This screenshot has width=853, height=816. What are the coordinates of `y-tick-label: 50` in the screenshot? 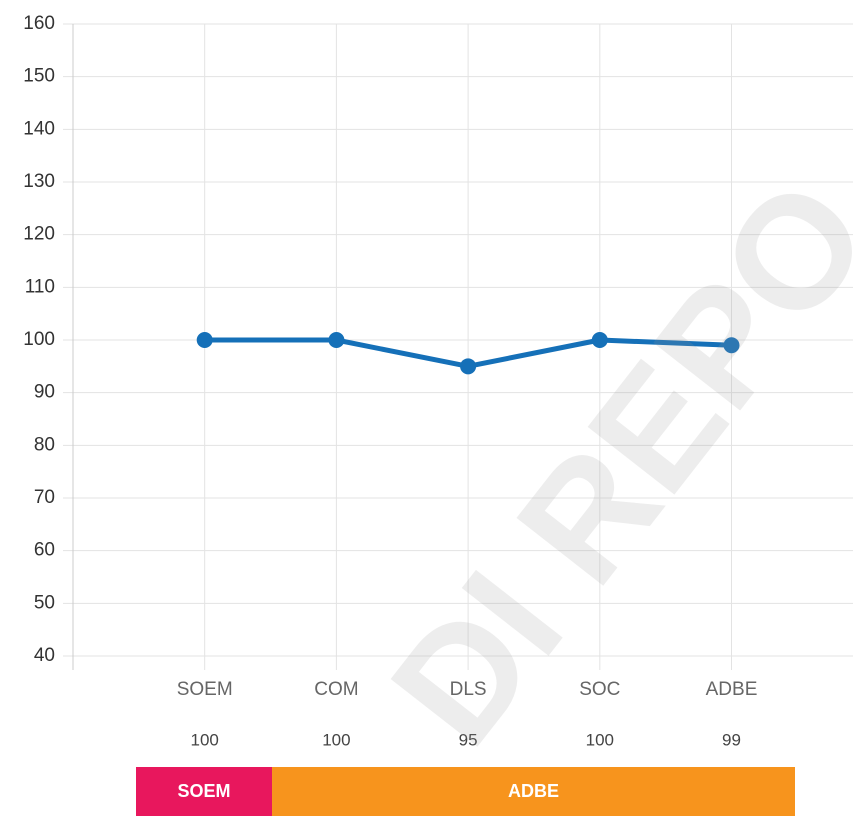 It's located at (44, 602).